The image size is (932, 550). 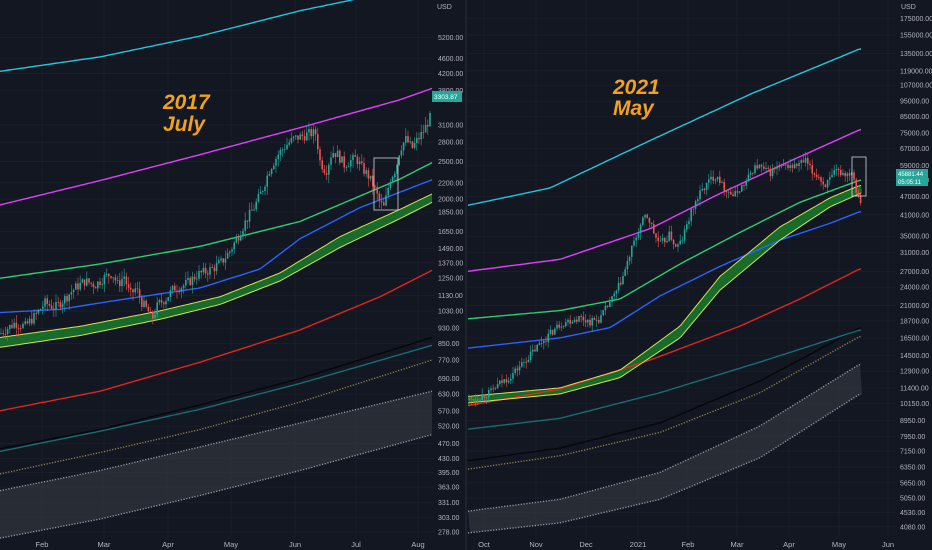 What do you see at coordinates (450, 279) in the screenshot?
I see `y-tick-label: 1250.00` at bounding box center [450, 279].